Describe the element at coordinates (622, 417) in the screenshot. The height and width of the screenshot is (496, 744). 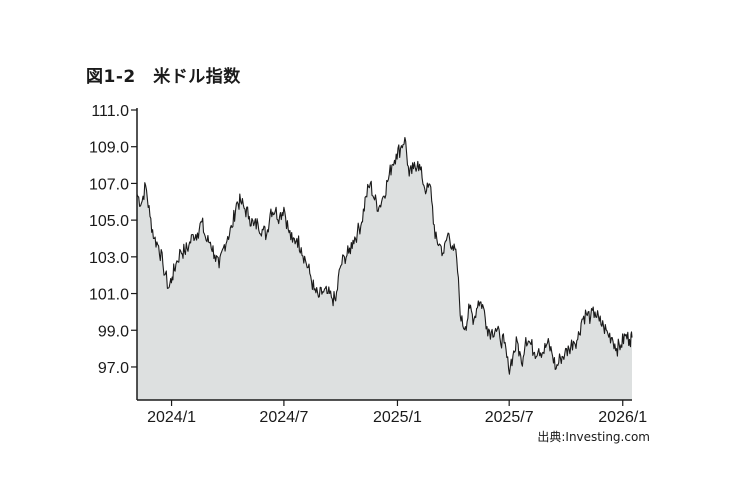
I see `x-tick-label: 2026/1` at that location.